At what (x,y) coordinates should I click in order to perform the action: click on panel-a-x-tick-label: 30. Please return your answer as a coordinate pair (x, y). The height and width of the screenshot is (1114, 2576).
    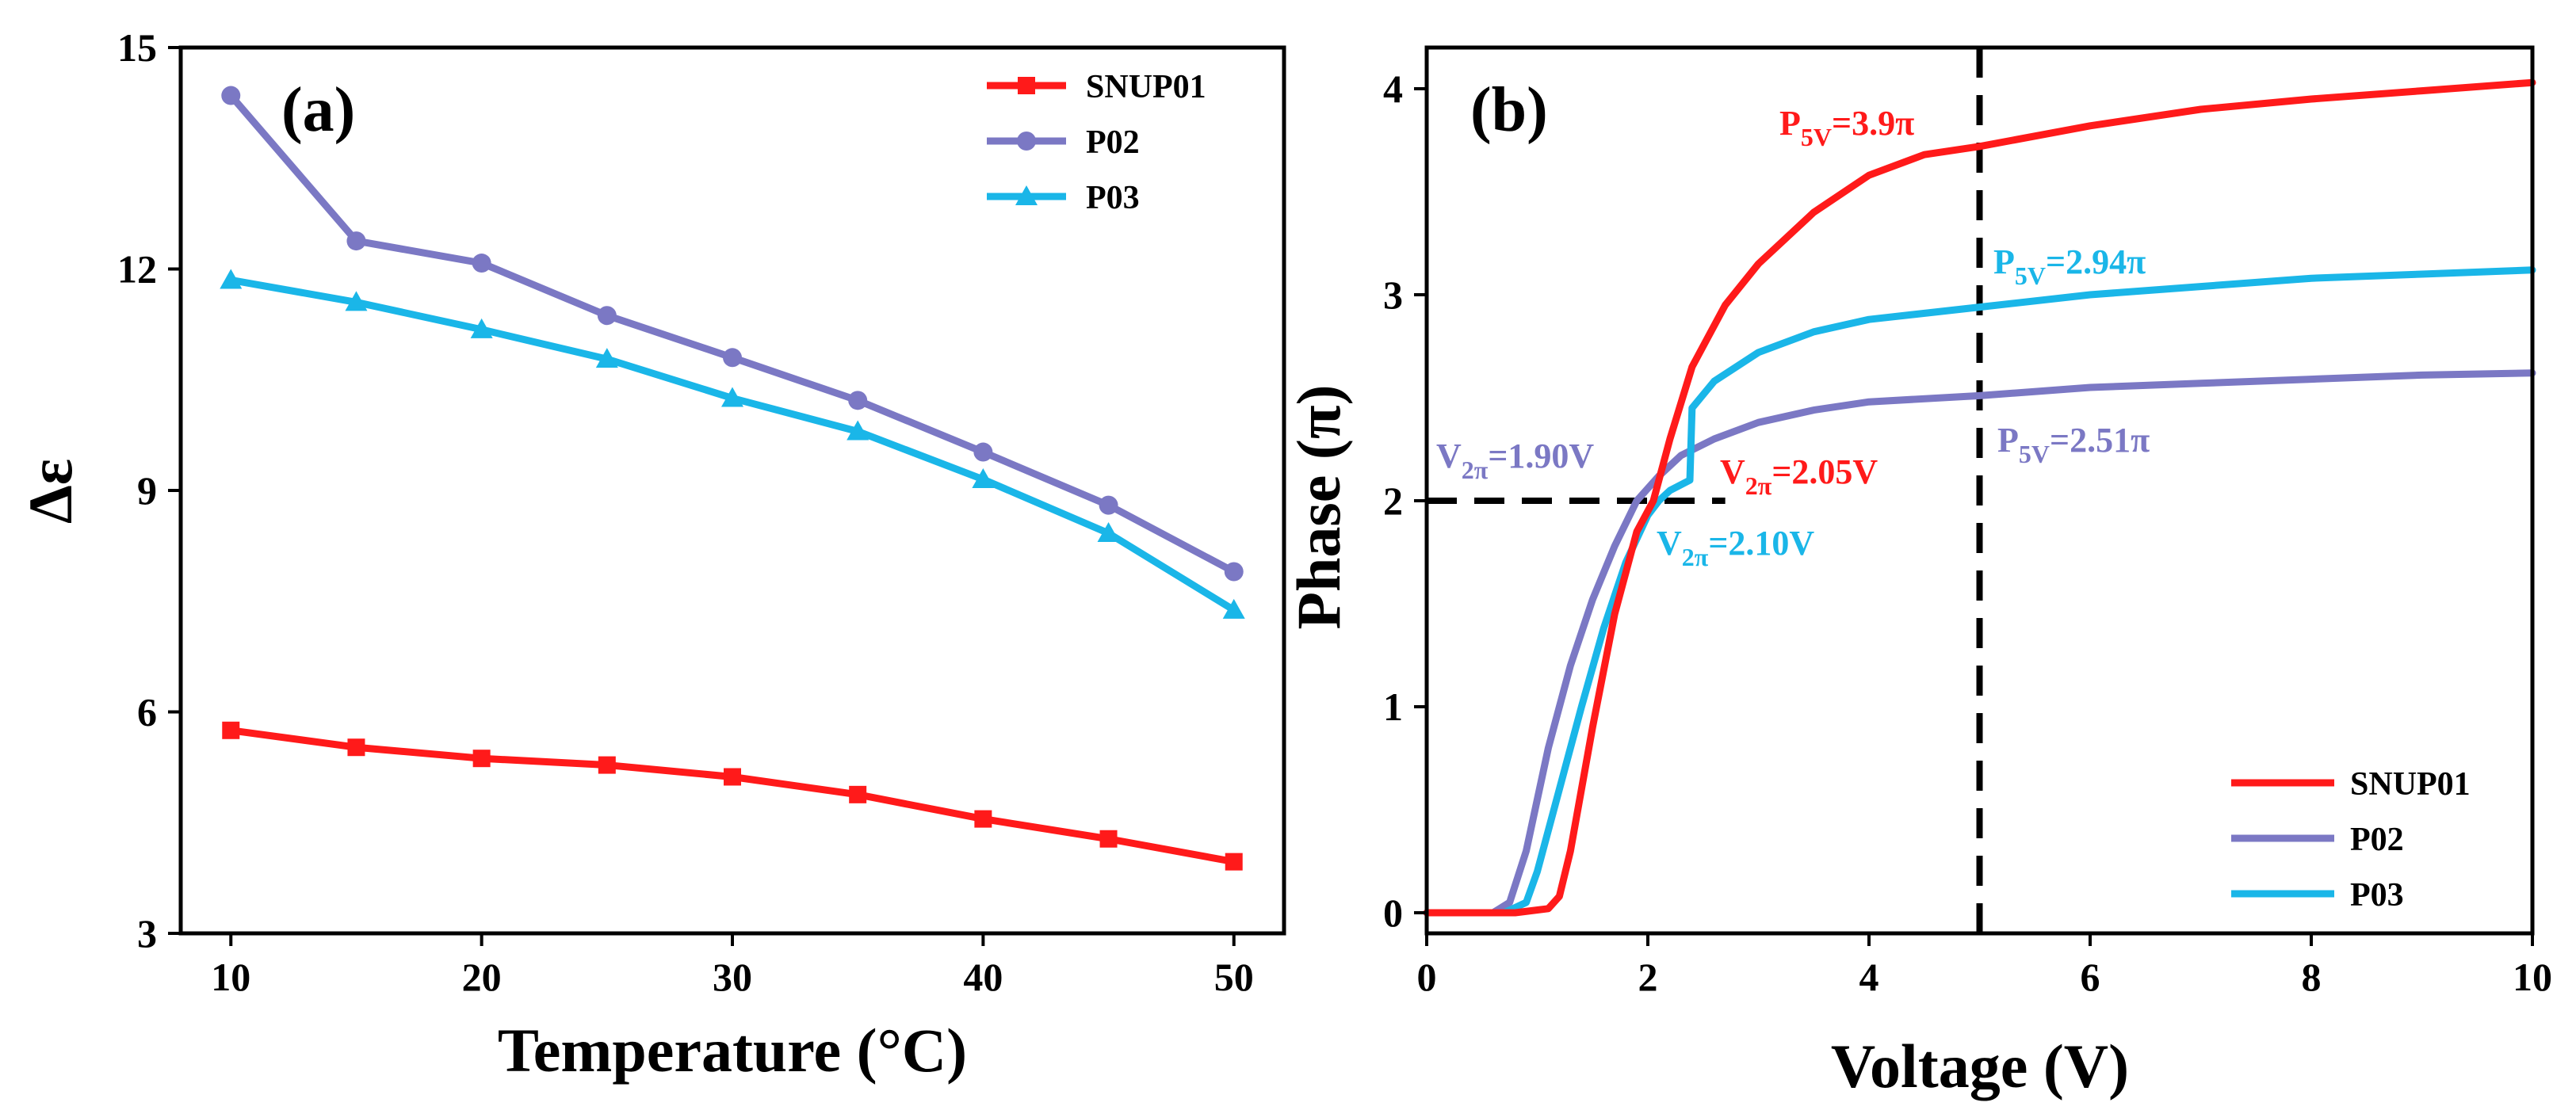
    Looking at the image, I should click on (732, 977).